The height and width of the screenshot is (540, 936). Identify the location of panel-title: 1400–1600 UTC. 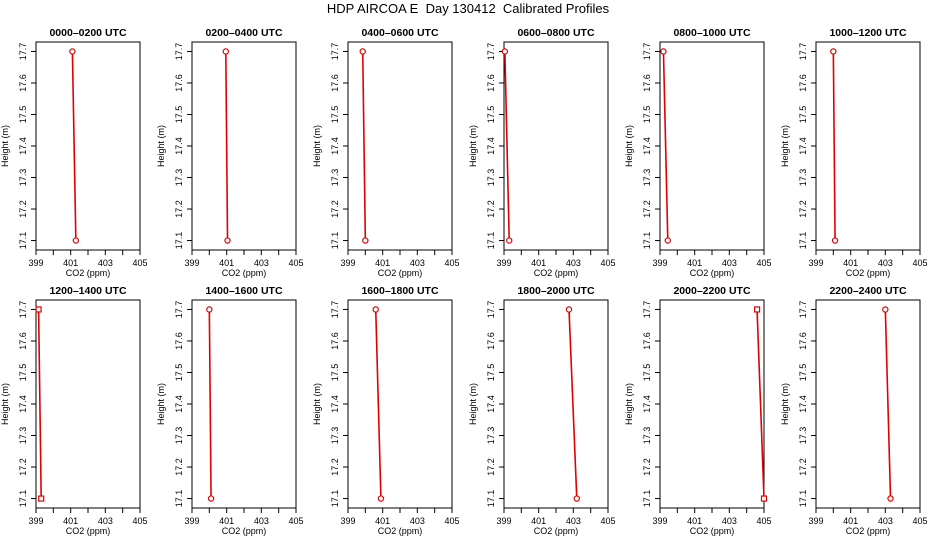
(243, 291).